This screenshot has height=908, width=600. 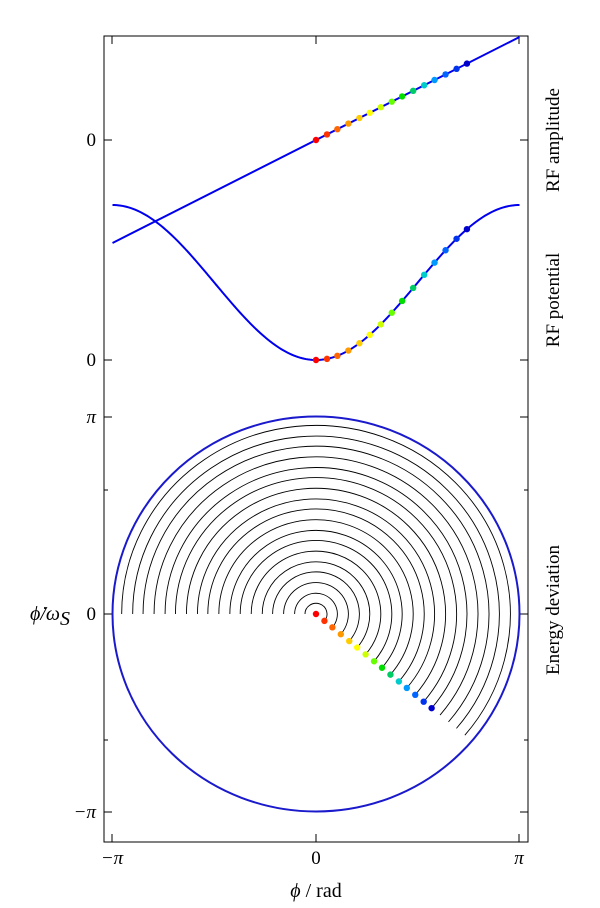 What do you see at coordinates (50, 616) in the screenshot?
I see `y-axis-label-energy: ϕ̇/ωS` at bounding box center [50, 616].